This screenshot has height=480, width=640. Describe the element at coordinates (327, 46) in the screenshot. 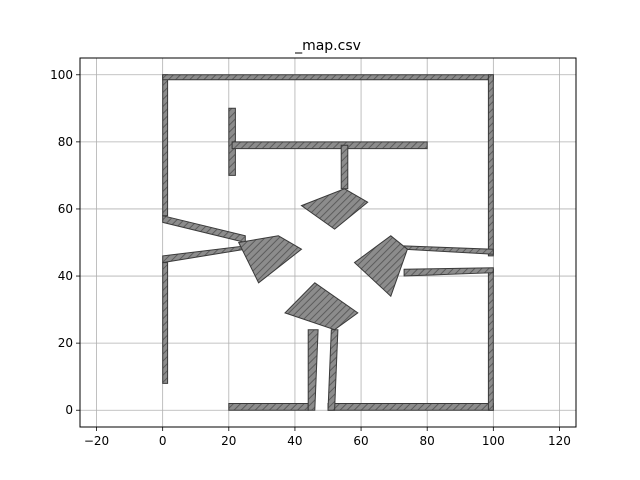

I see `chart-title: _map.csv` at that location.